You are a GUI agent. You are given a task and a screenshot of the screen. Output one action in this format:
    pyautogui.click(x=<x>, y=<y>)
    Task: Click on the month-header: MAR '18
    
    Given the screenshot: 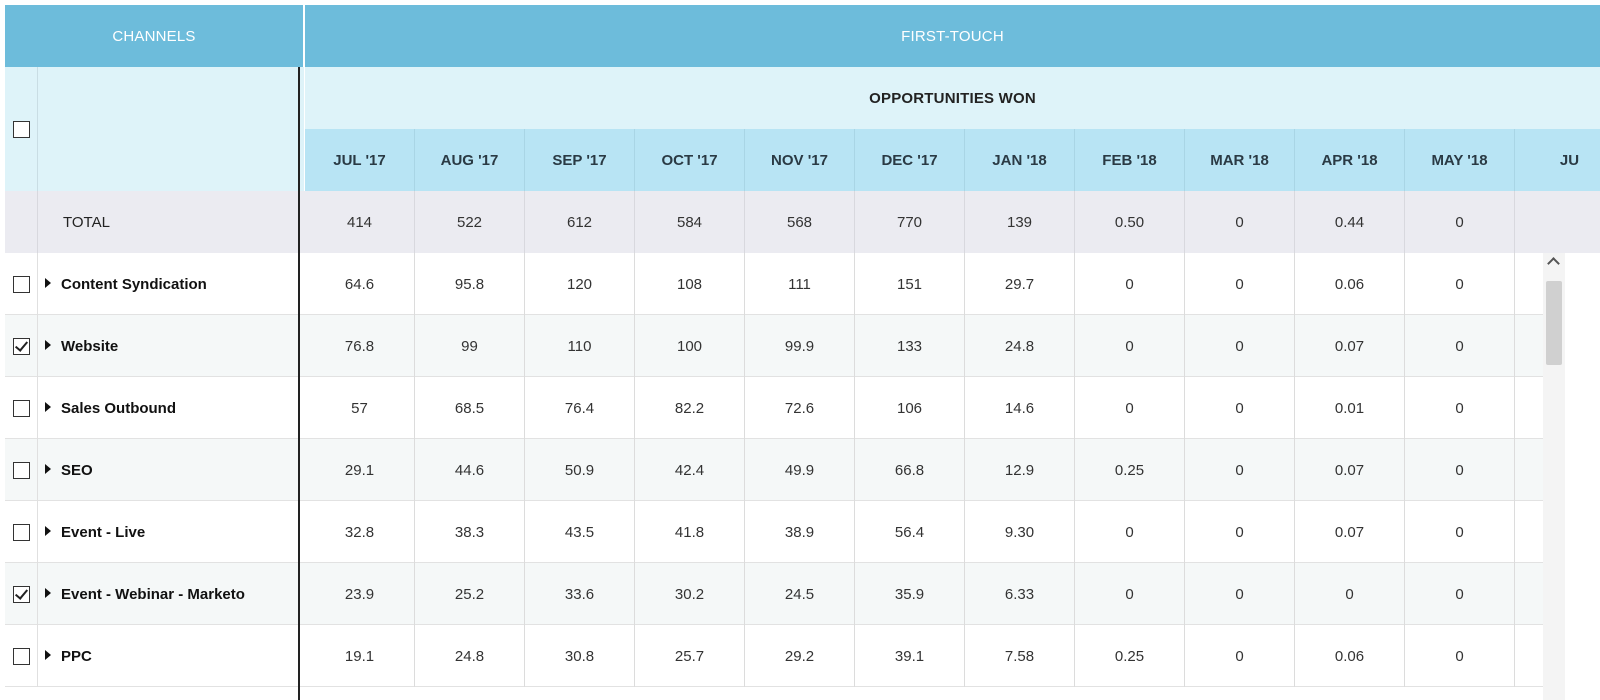 What is the action you would take?
    pyautogui.click(x=1240, y=160)
    